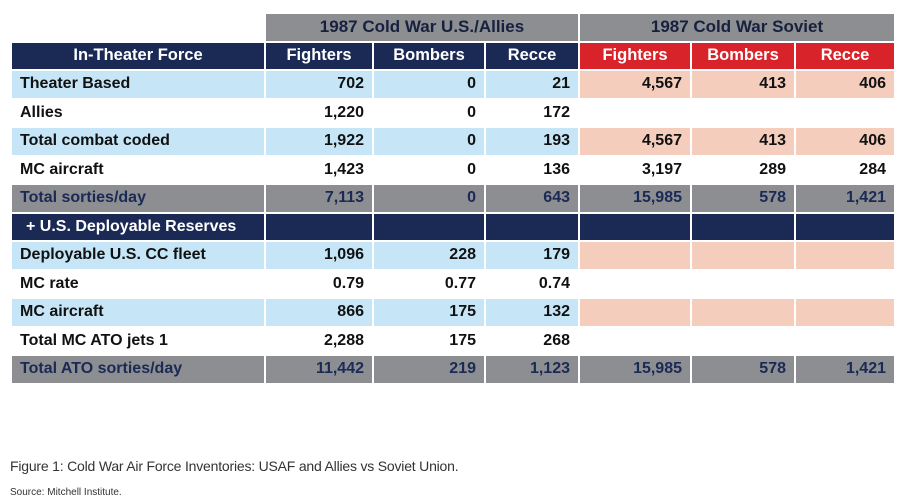 Image resolution: width=904 pixels, height=500 pixels. Describe the element at coordinates (138, 255) in the screenshot. I see `row-label: Deployable U.S. CC fleet` at that location.